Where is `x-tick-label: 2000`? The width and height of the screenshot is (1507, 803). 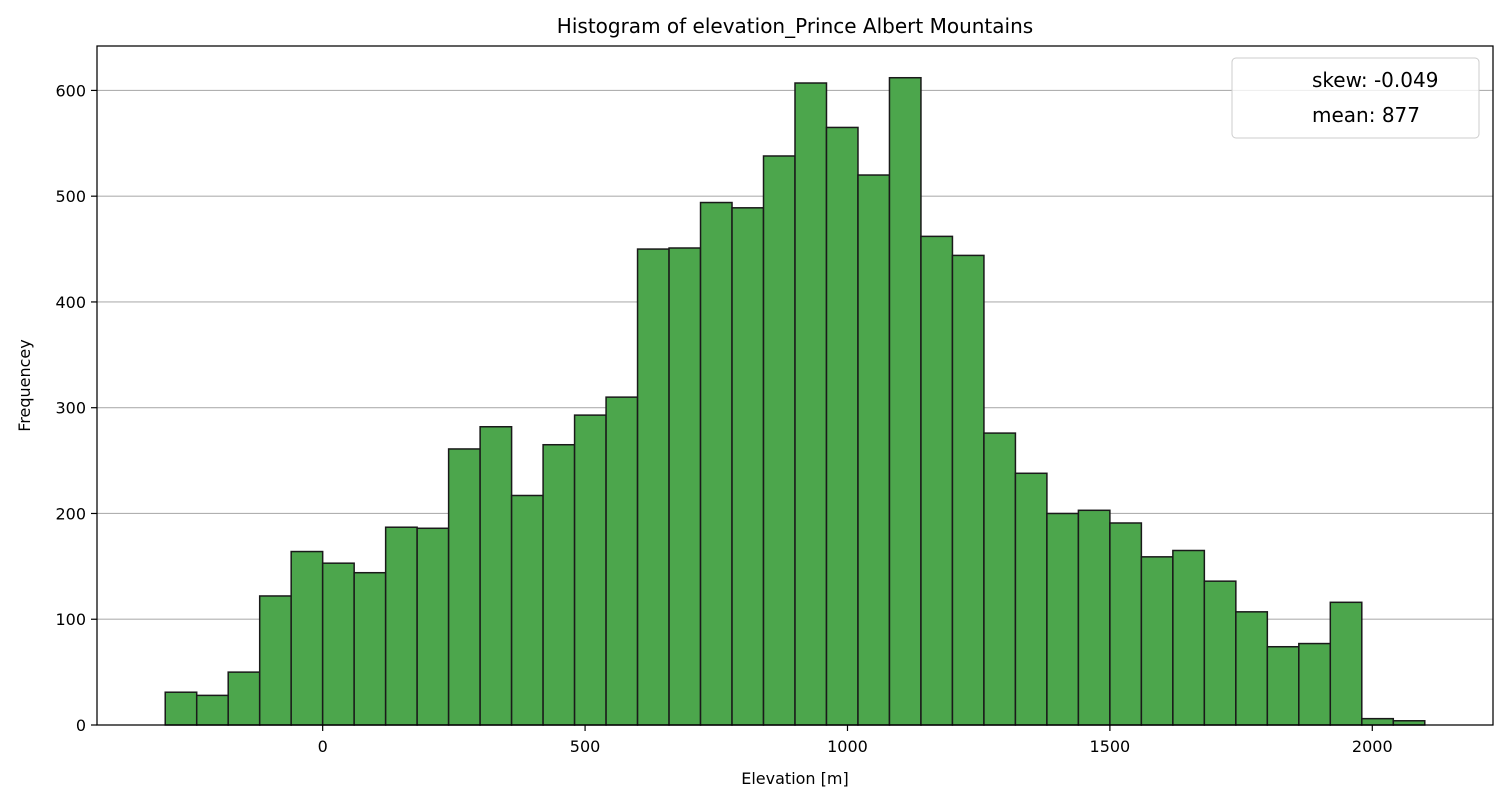
x-tick-label: 2000 is located at coordinates (1372, 746).